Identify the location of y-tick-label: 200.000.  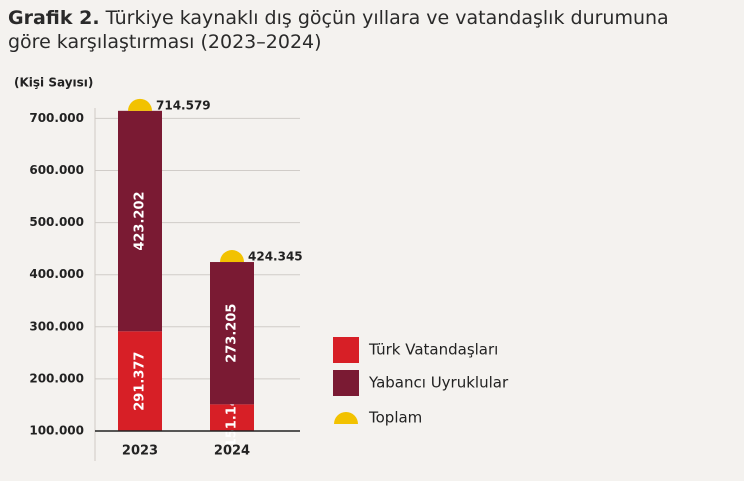
(56, 378).